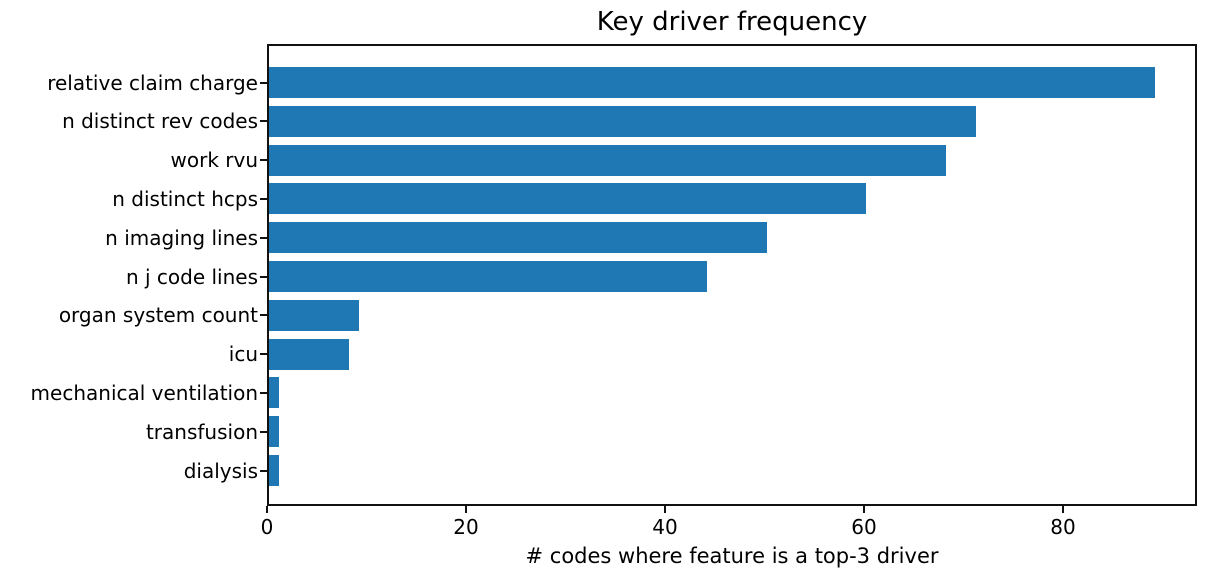 Image resolution: width=1211 pixels, height=586 pixels. What do you see at coordinates (214, 160) in the screenshot?
I see `y-category-label: work rvu` at bounding box center [214, 160].